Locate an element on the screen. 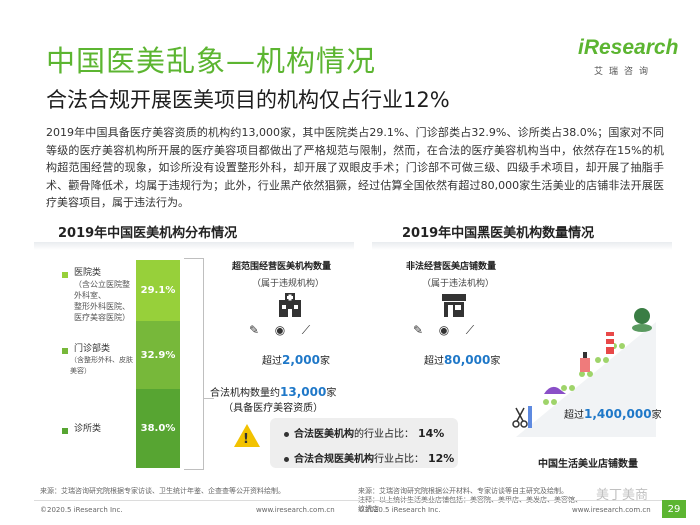 The height and width of the screenshot is (525, 700). logo-subtext: 艾瑞咨询 is located at coordinates (624, 72).